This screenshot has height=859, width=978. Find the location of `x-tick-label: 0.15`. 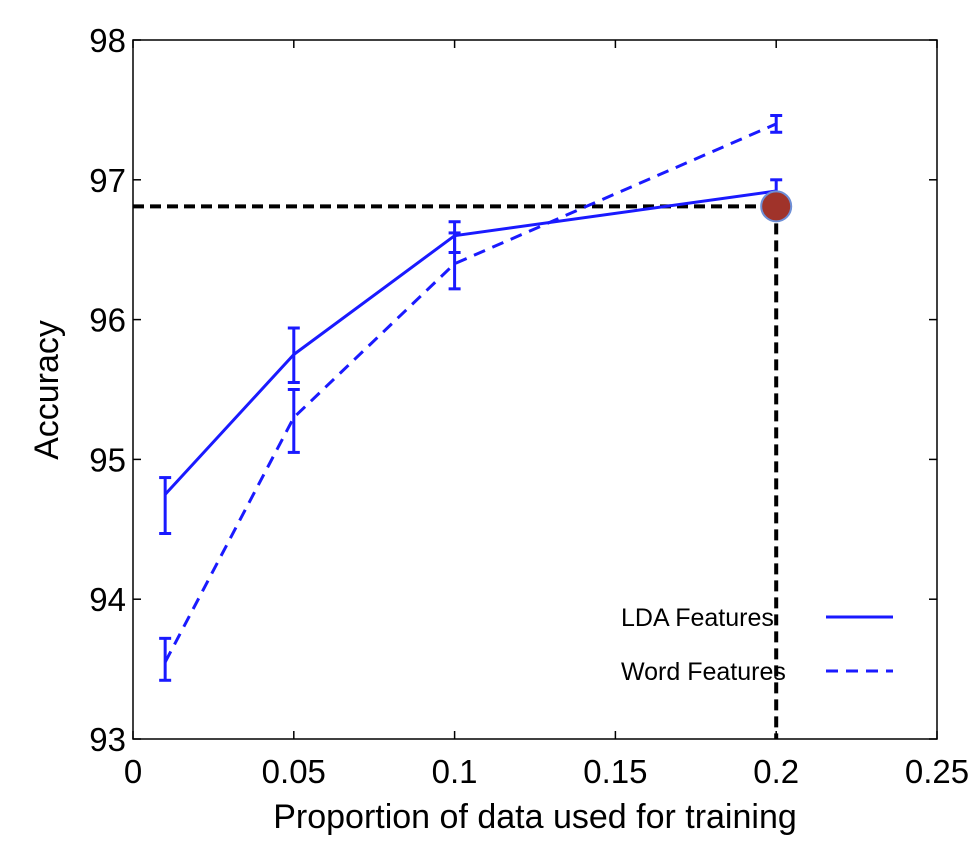

x-tick-label: 0.15 is located at coordinates (615, 771).